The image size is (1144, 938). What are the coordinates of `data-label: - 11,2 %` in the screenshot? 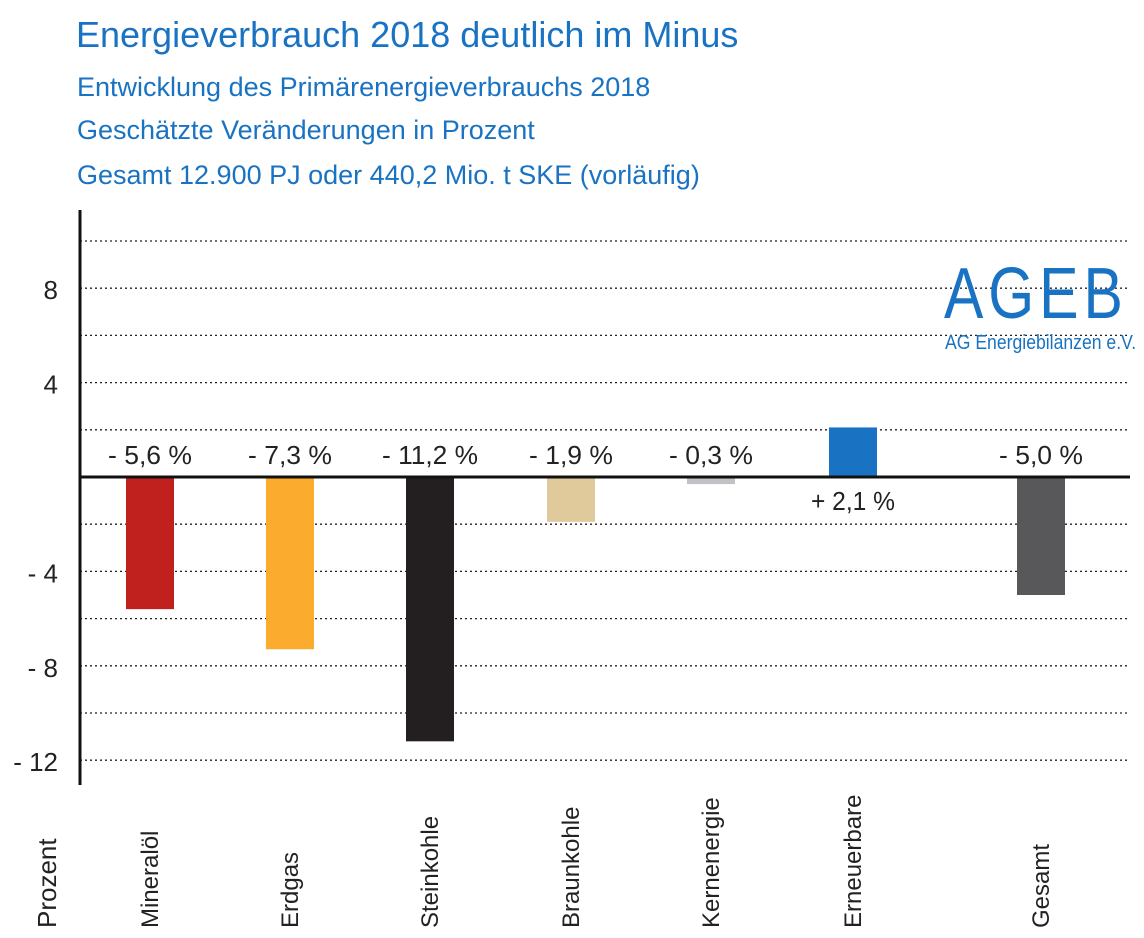 It's located at (430, 455).